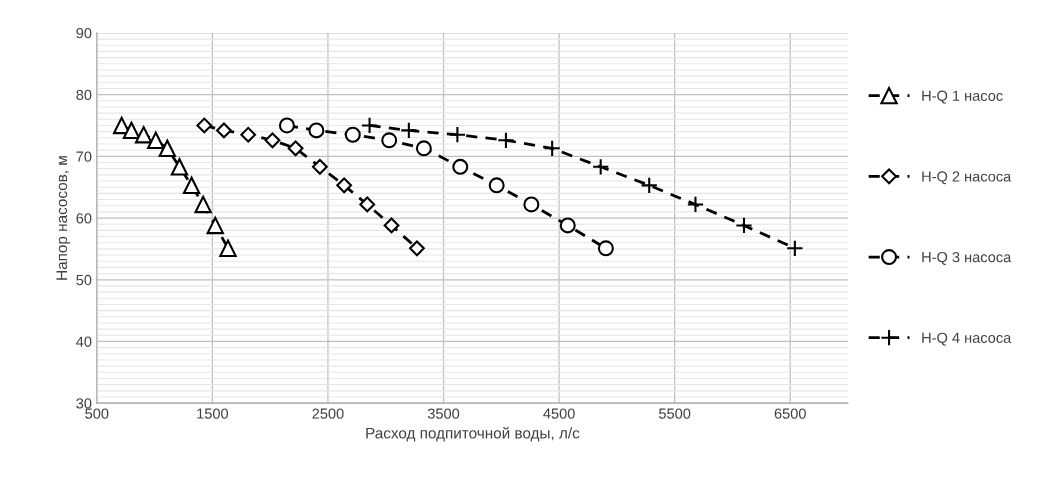 Image resolution: width=1064 pixels, height=484 pixels. I want to click on x-tick-label: 3500, so click(443, 413).